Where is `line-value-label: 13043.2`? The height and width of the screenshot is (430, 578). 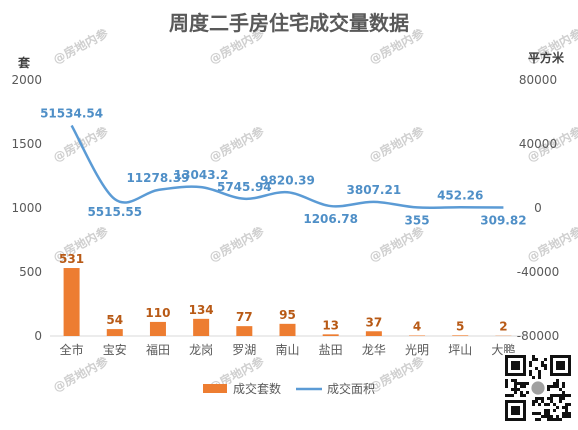 line-value-label: 13043.2 is located at coordinates (201, 175).